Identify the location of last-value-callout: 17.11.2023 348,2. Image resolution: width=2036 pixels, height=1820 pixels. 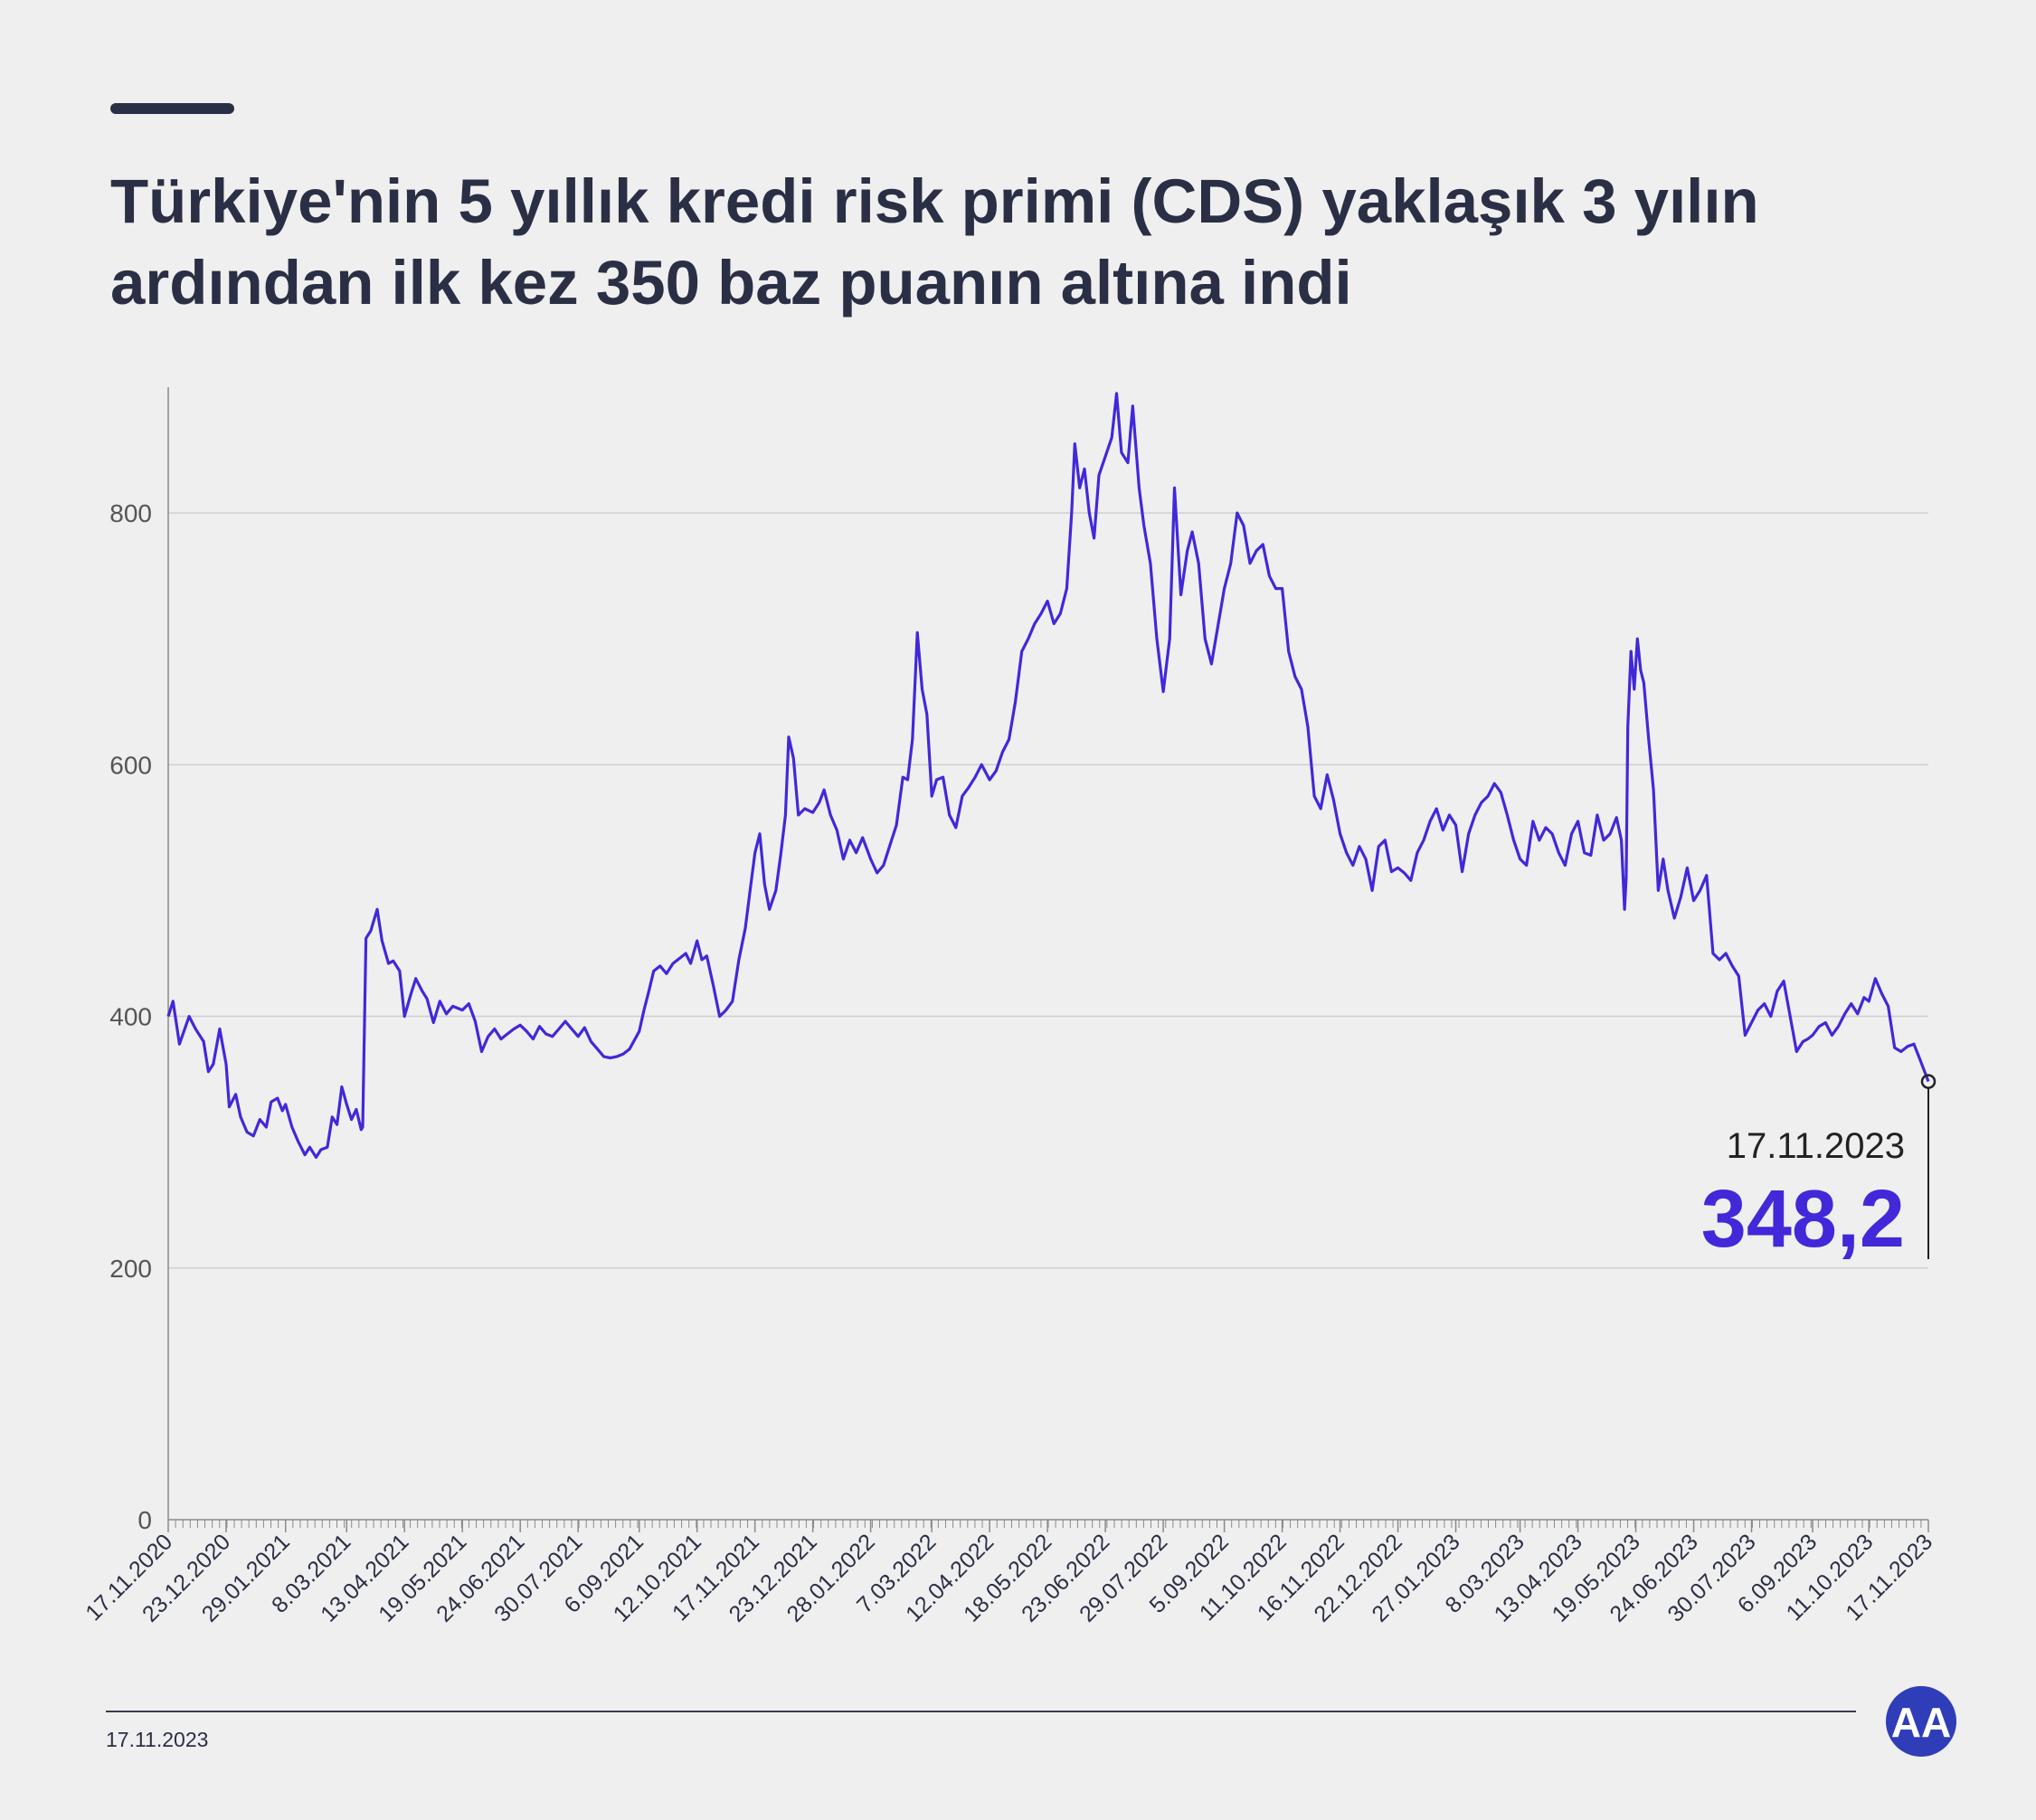
(1819, 1169).